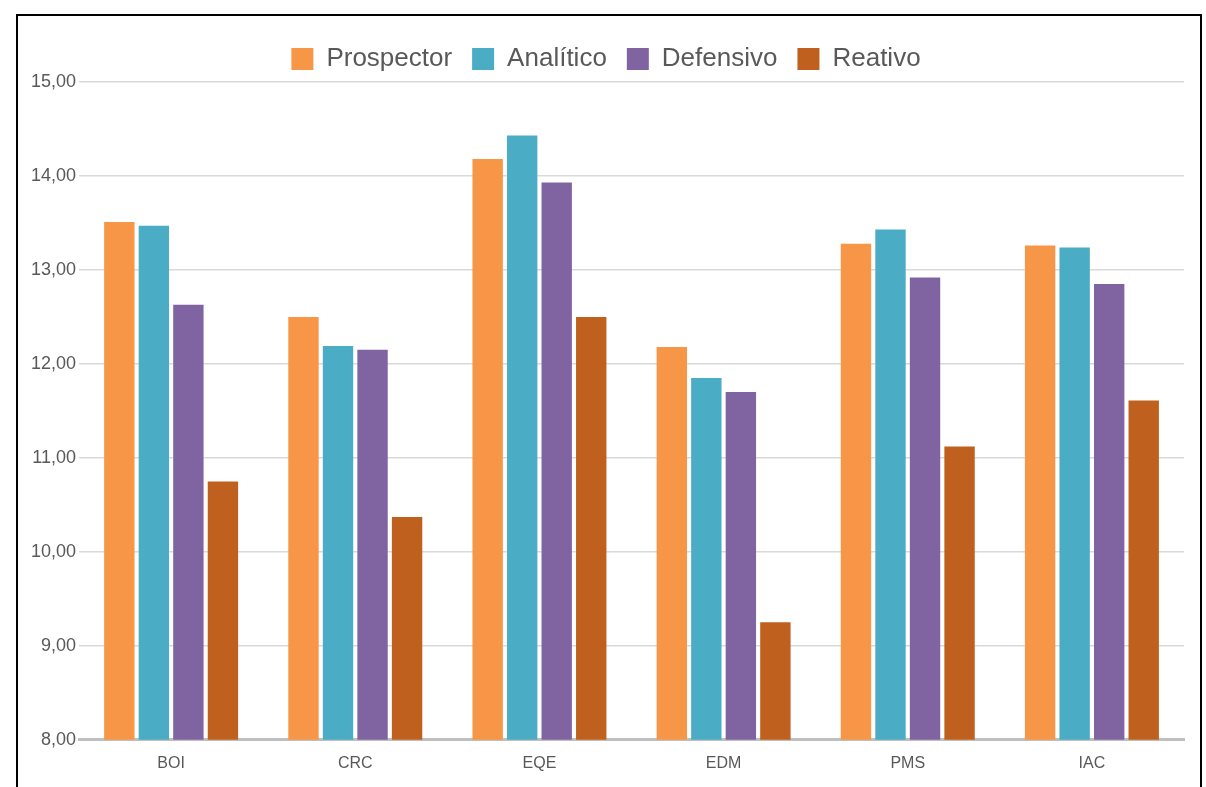 Image resolution: width=1206 pixels, height=787 pixels. Describe the element at coordinates (54, 80) in the screenshot. I see `y-tick-label: 15,00` at that location.